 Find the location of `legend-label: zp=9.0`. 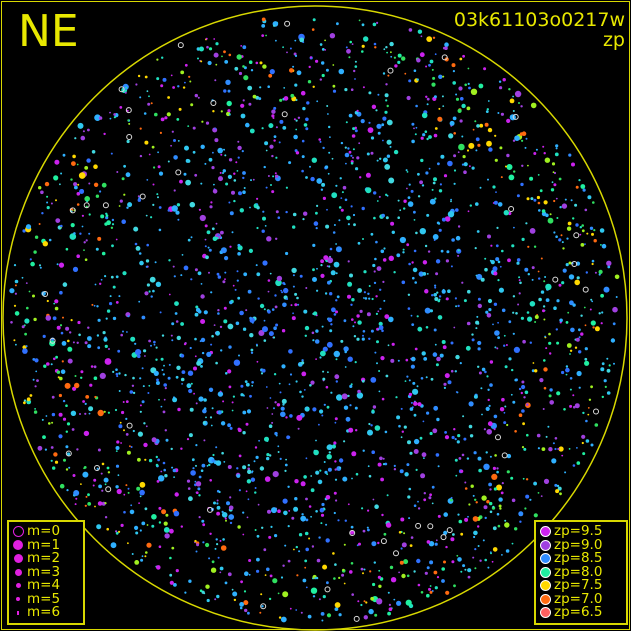

legend-label: zp=9.0 is located at coordinates (578, 544).